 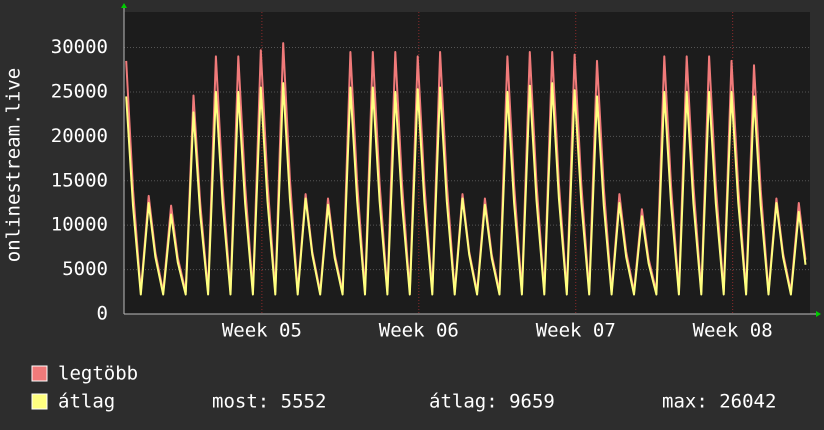 I want to click on x-tick-label: Week 08, so click(x=733, y=331).